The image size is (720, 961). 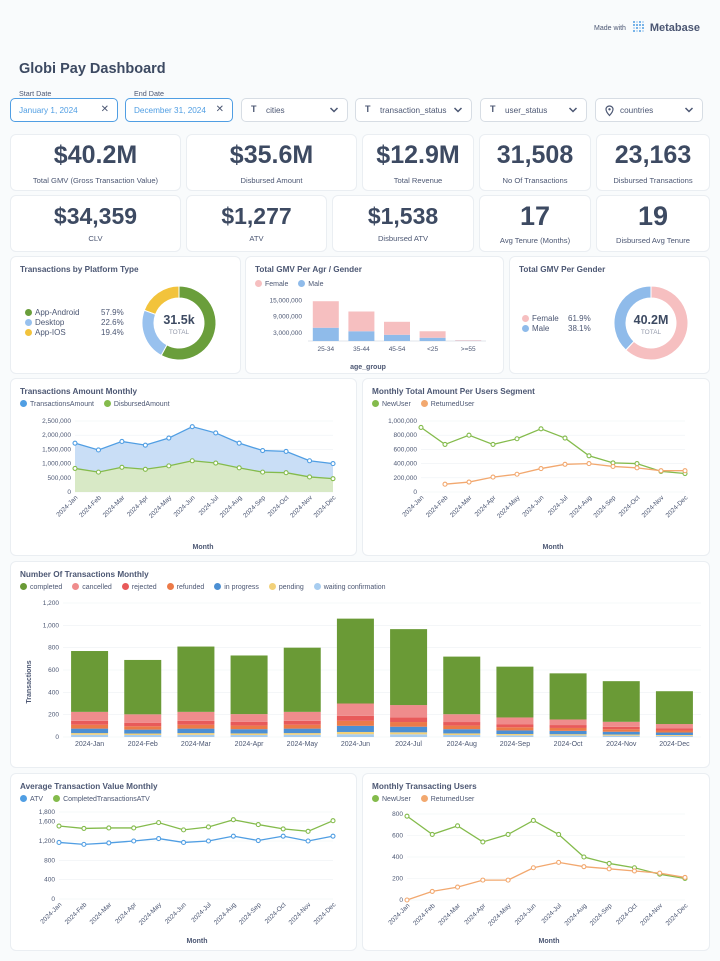 What do you see at coordinates (74, 313) in the screenshot?
I see `legend-item-android: App-Android 57.9%` at bounding box center [74, 313].